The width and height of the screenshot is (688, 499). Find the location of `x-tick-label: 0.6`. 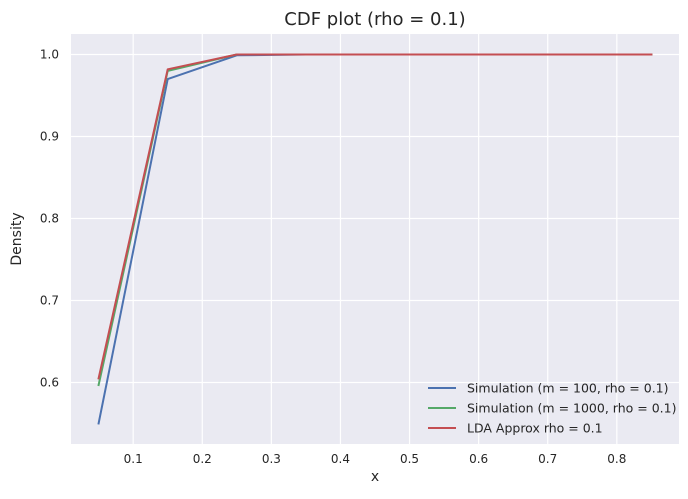

x-tick-label: 0.6 is located at coordinates (478, 459).